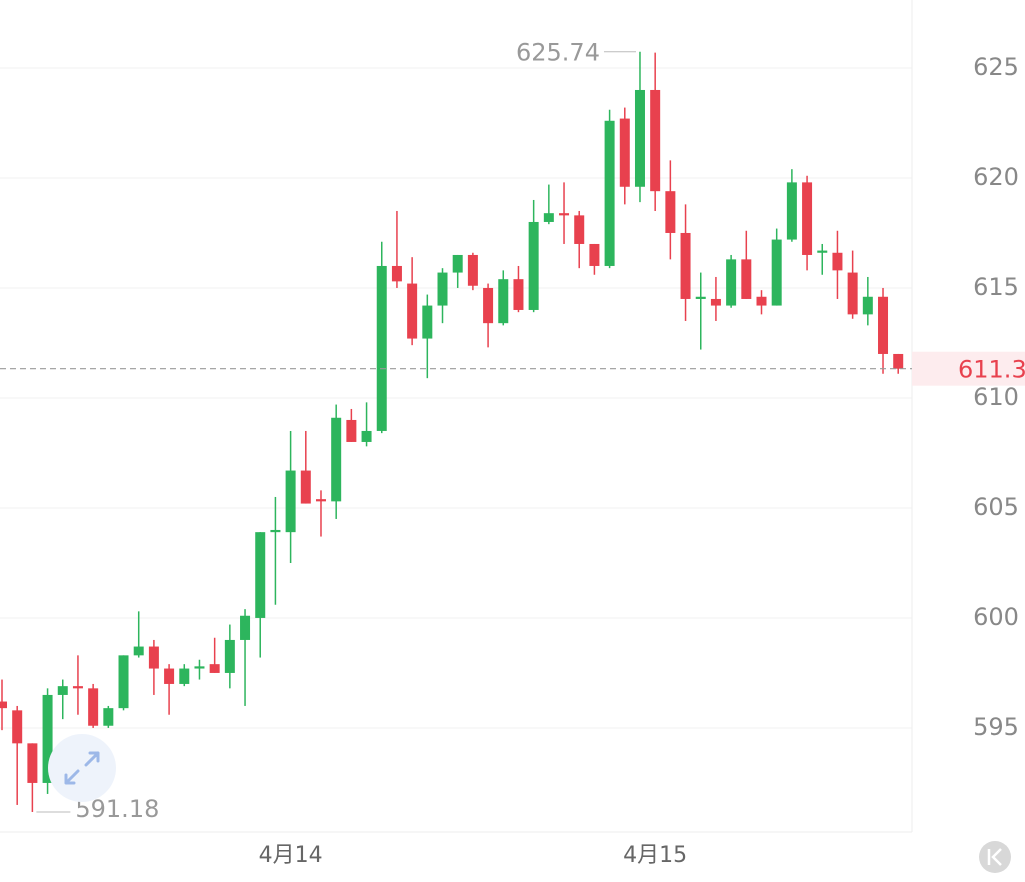 This screenshot has width=1025, height=882. What do you see at coordinates (995, 857) in the screenshot?
I see `reset-button` at bounding box center [995, 857].